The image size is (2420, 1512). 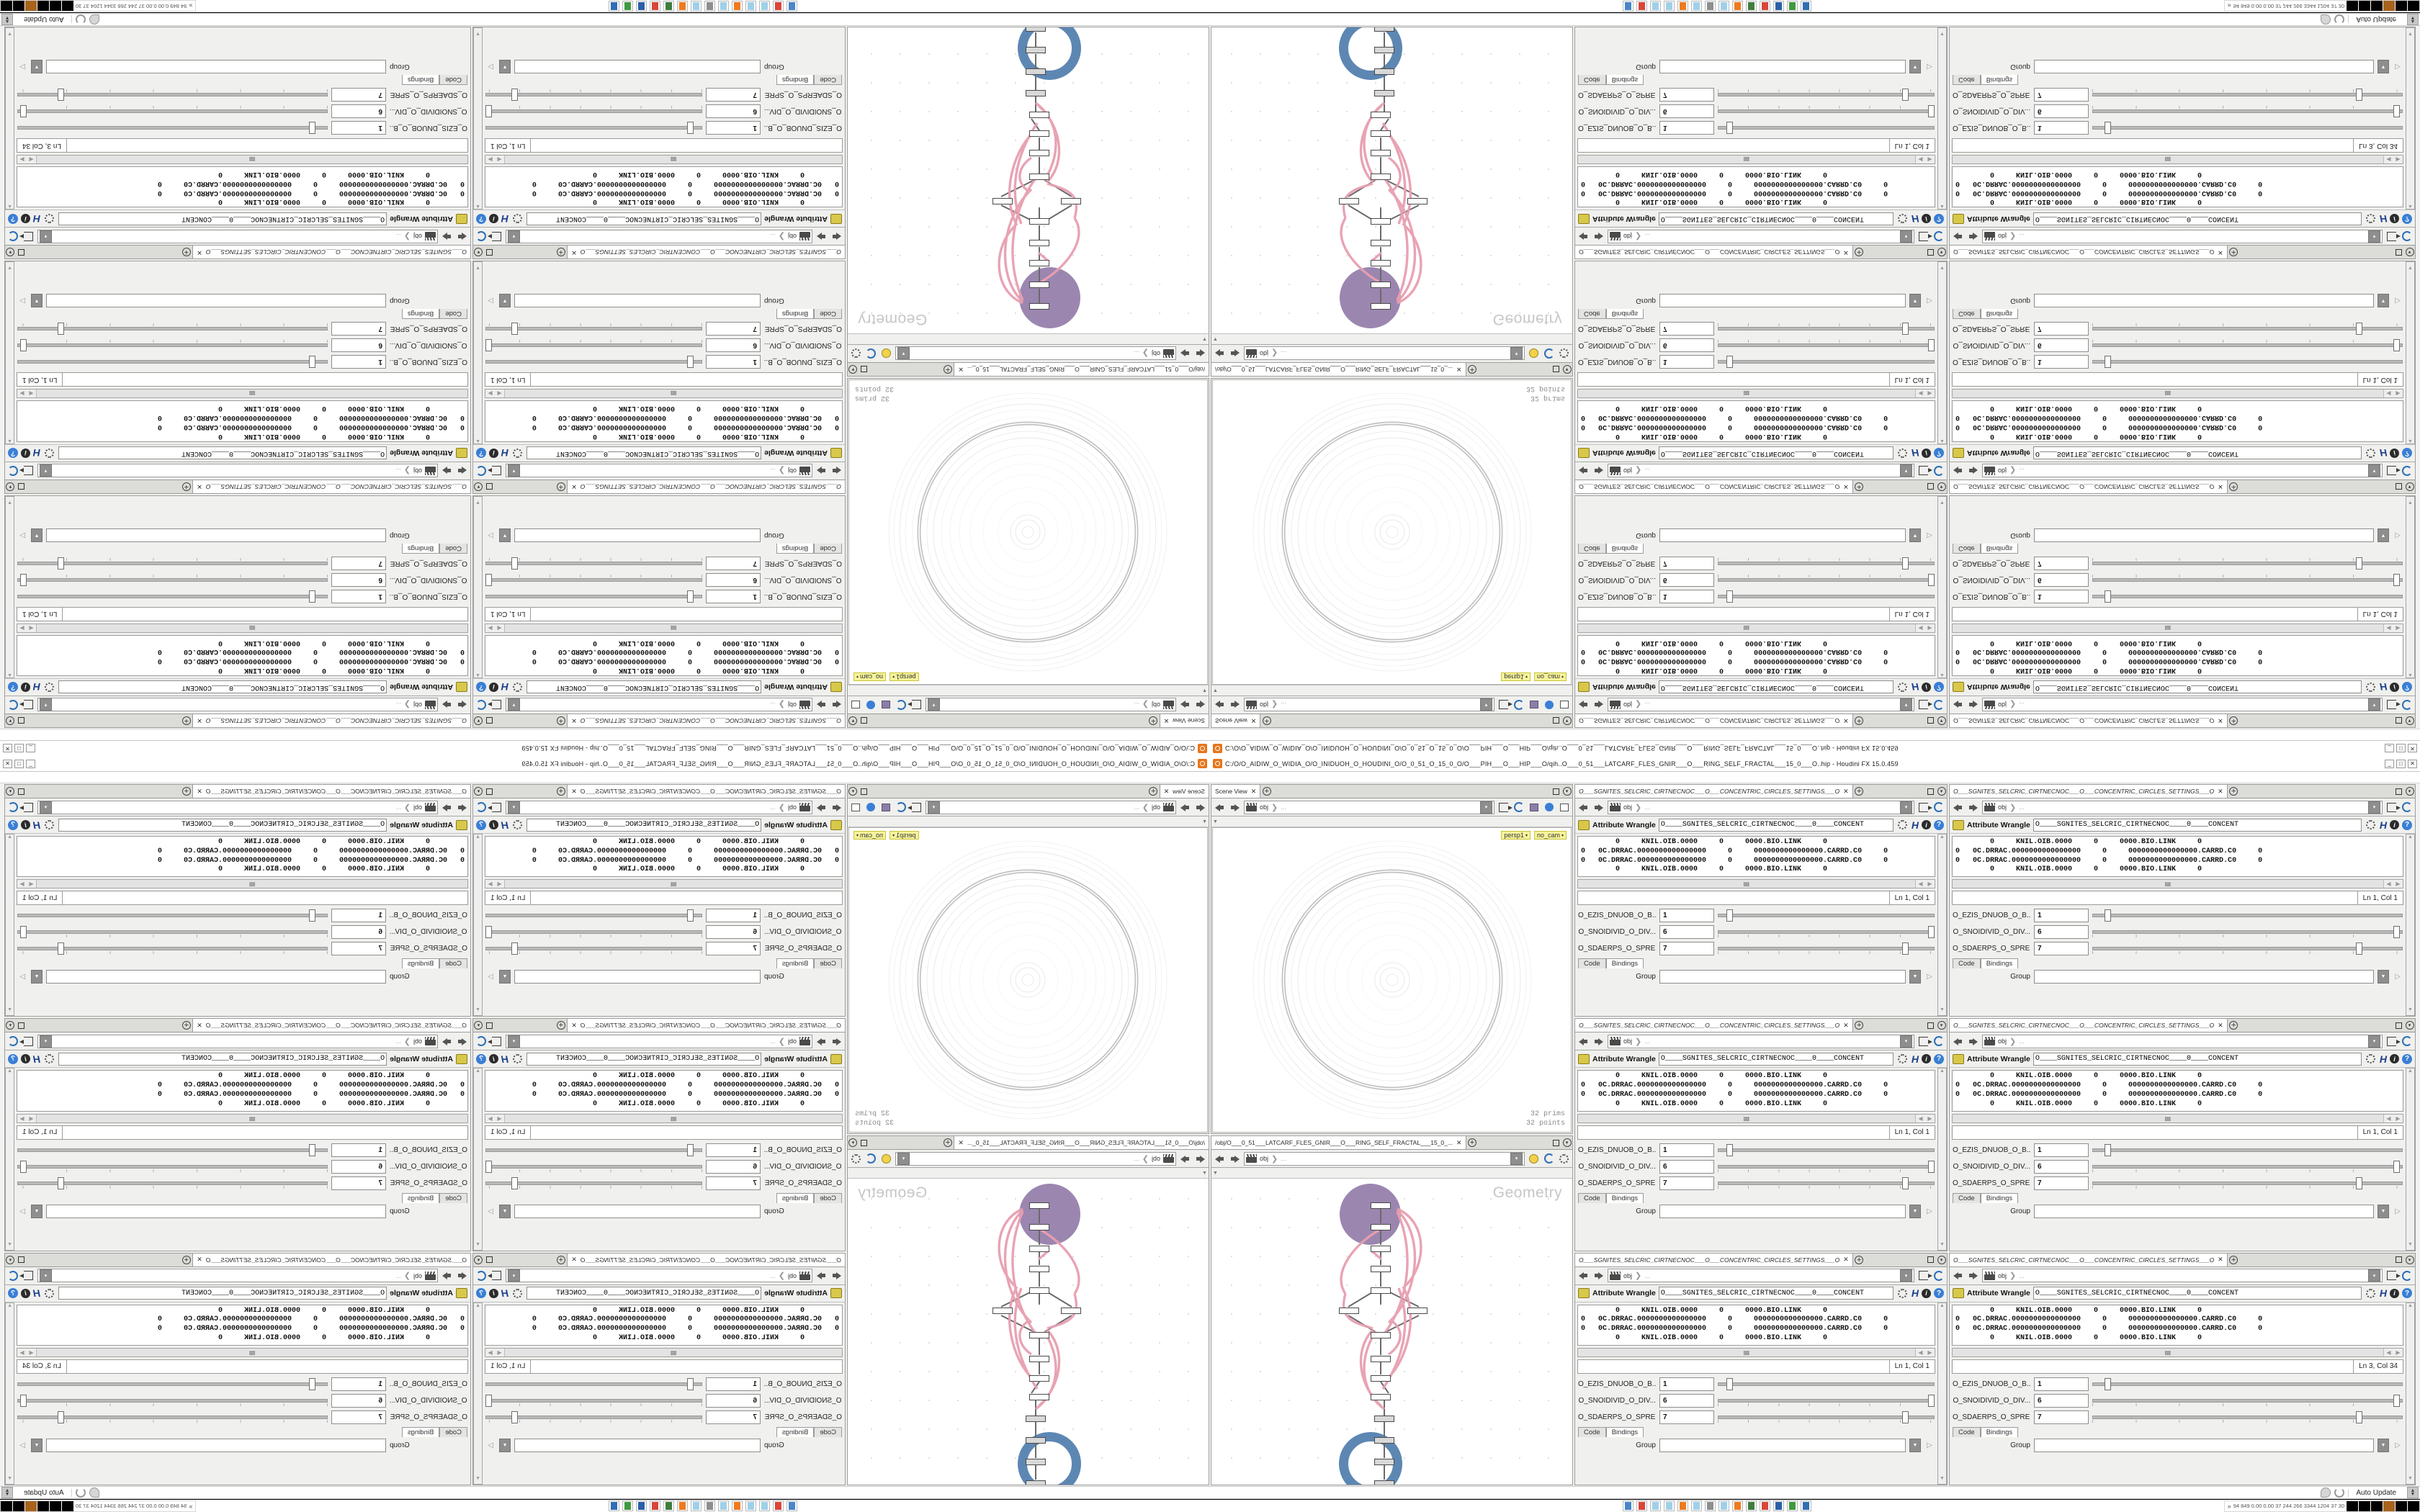 What do you see at coordinates (2413, 19) in the screenshot?
I see `stepper-control: ▲ ▼` at bounding box center [2413, 19].